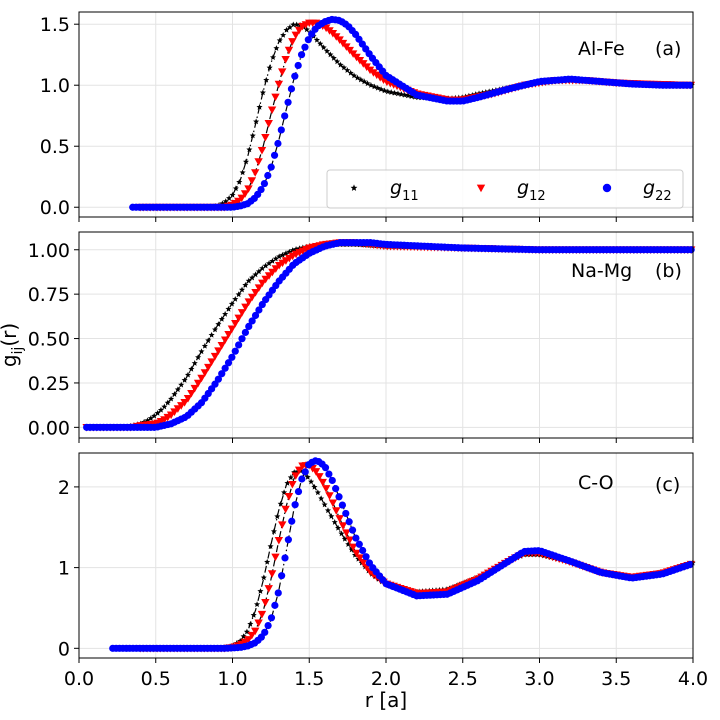 The height and width of the screenshot is (720, 720). I want to click on x-tick-label: 1.5, so click(309, 679).